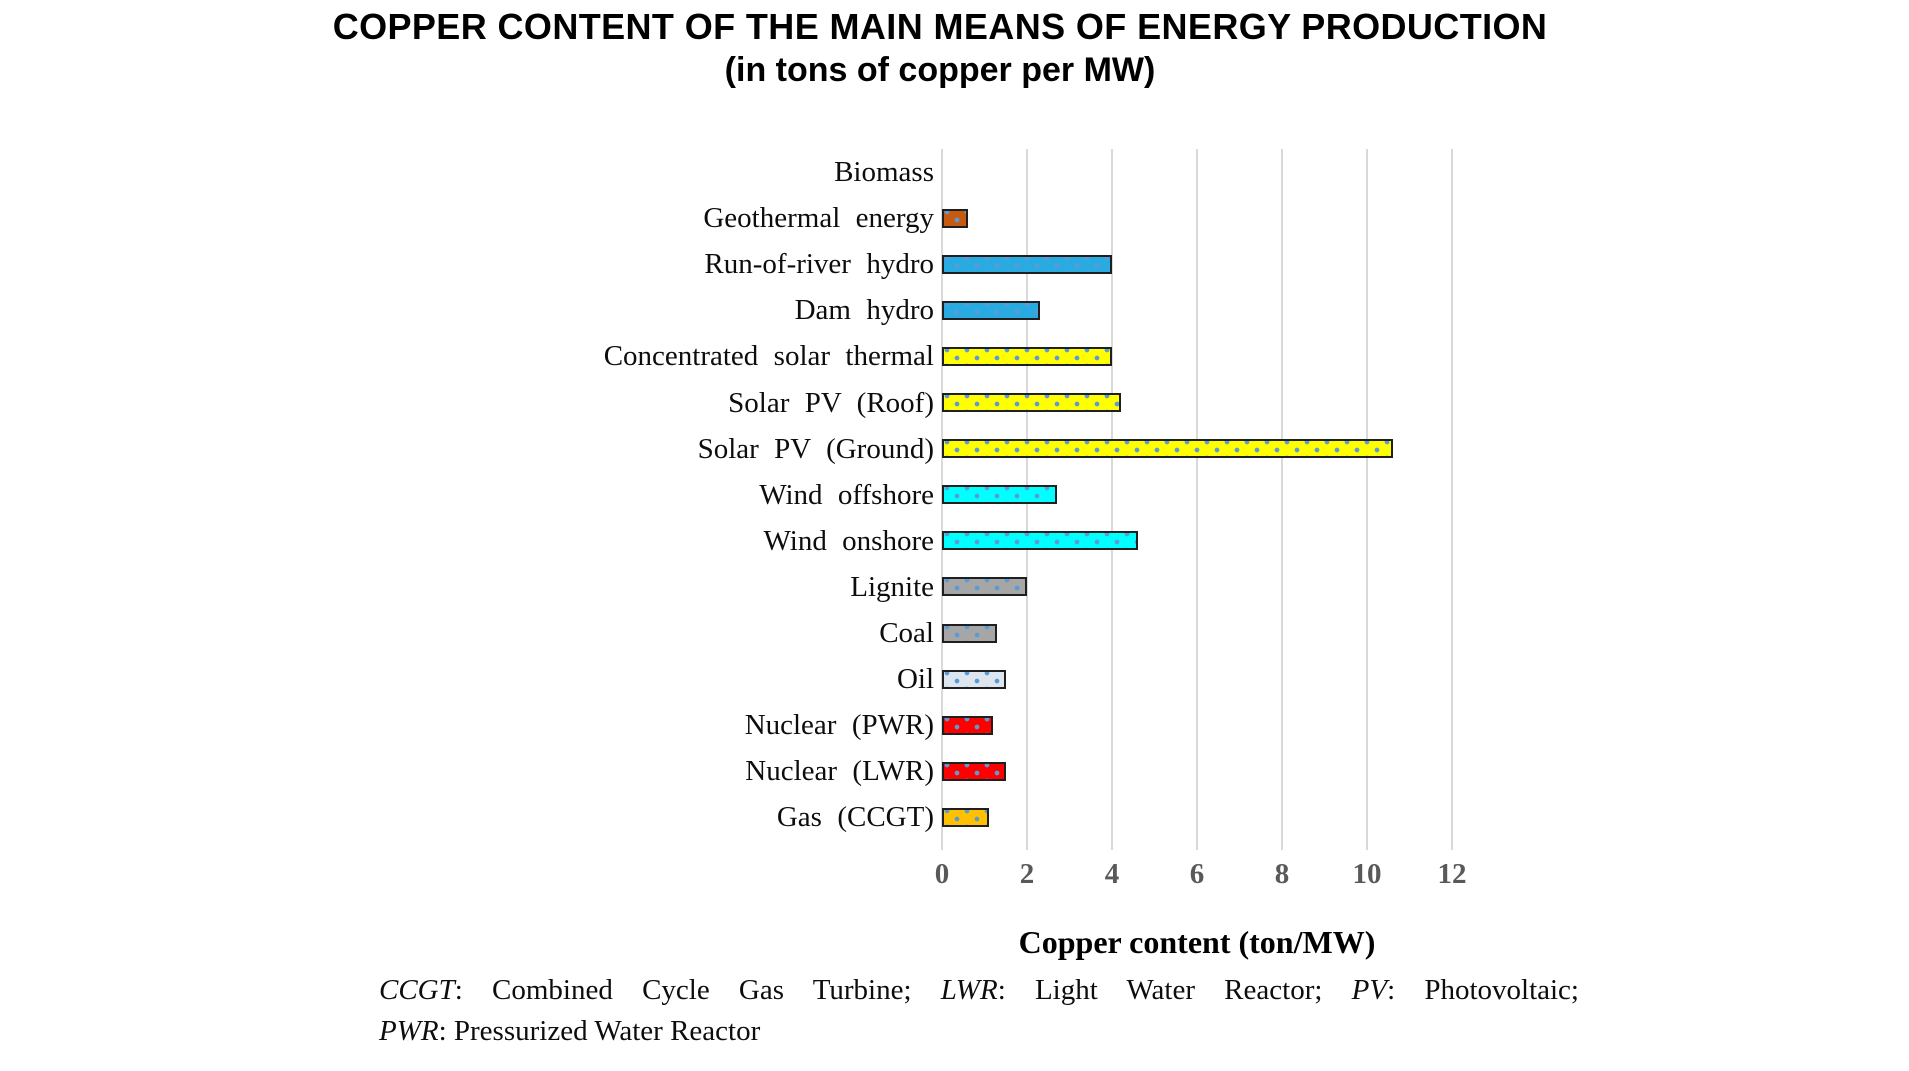 Image resolution: width=1909 pixels, height=1071 pixels. What do you see at coordinates (417, 990) in the screenshot?
I see `footnote-abbrev: CCGT` at bounding box center [417, 990].